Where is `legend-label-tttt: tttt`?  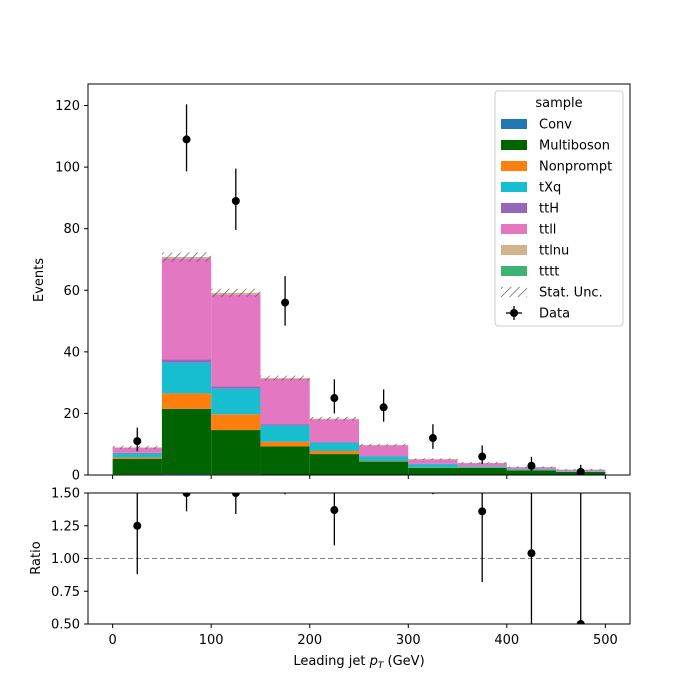
legend-label-tttt: tttt is located at coordinates (549, 272).